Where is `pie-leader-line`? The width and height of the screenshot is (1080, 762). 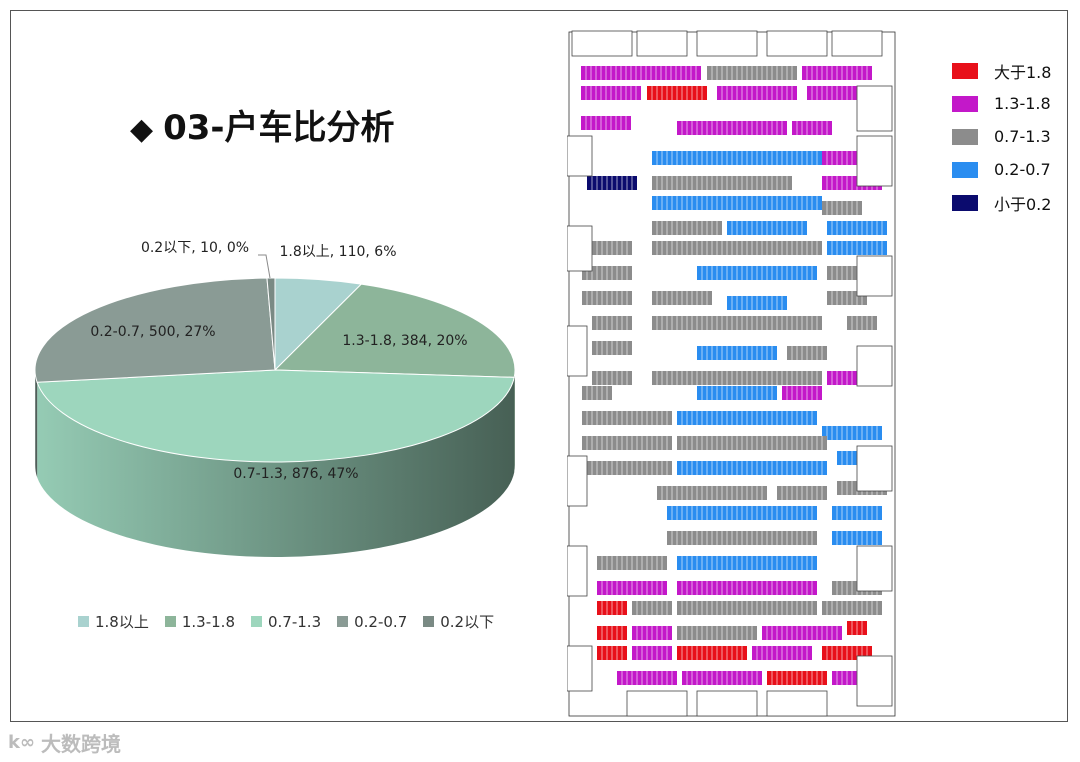 pie-leader-line is located at coordinates (264, 266).